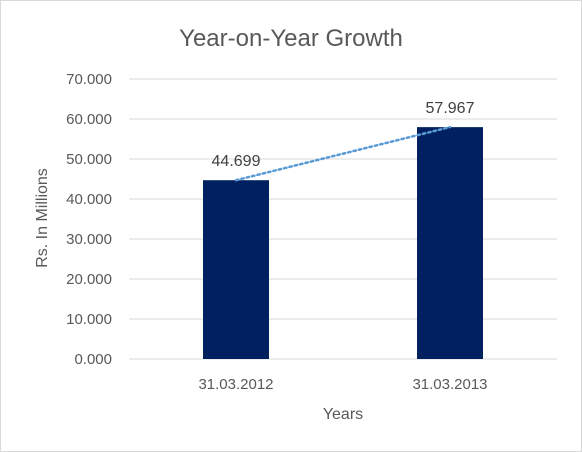 The width and height of the screenshot is (582, 452). Describe the element at coordinates (93, 359) in the screenshot. I see `y-tick-label: 0.000` at that location.